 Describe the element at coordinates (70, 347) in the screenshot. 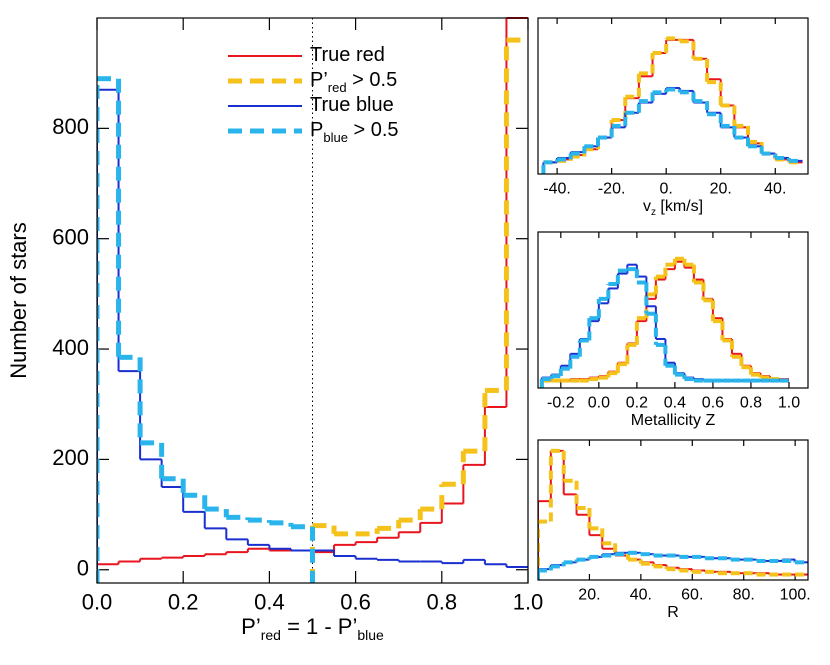

I see `y-tick-label: 400` at that location.